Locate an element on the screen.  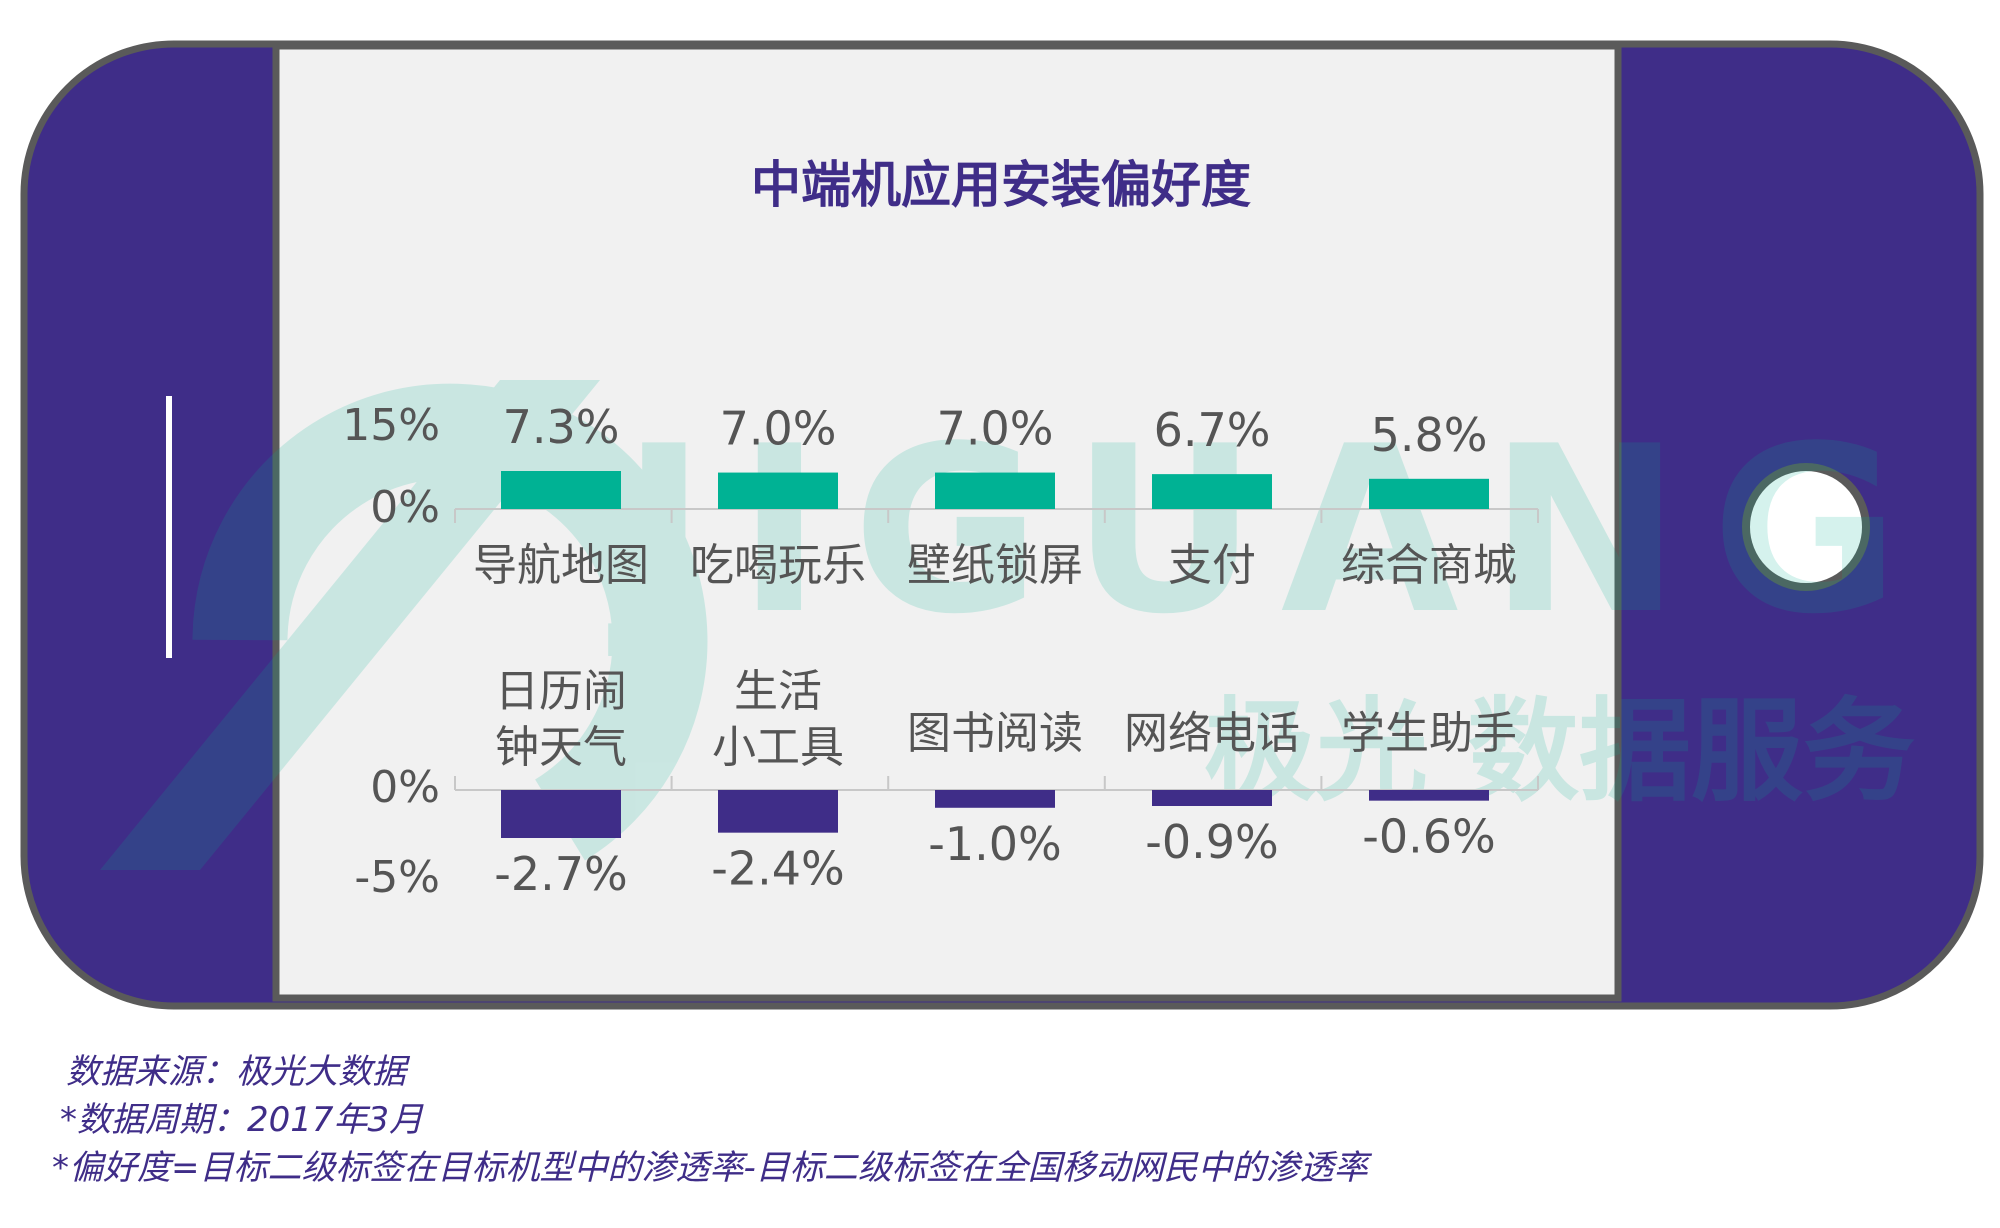
phone-side-slit is located at coordinates (169, 527).